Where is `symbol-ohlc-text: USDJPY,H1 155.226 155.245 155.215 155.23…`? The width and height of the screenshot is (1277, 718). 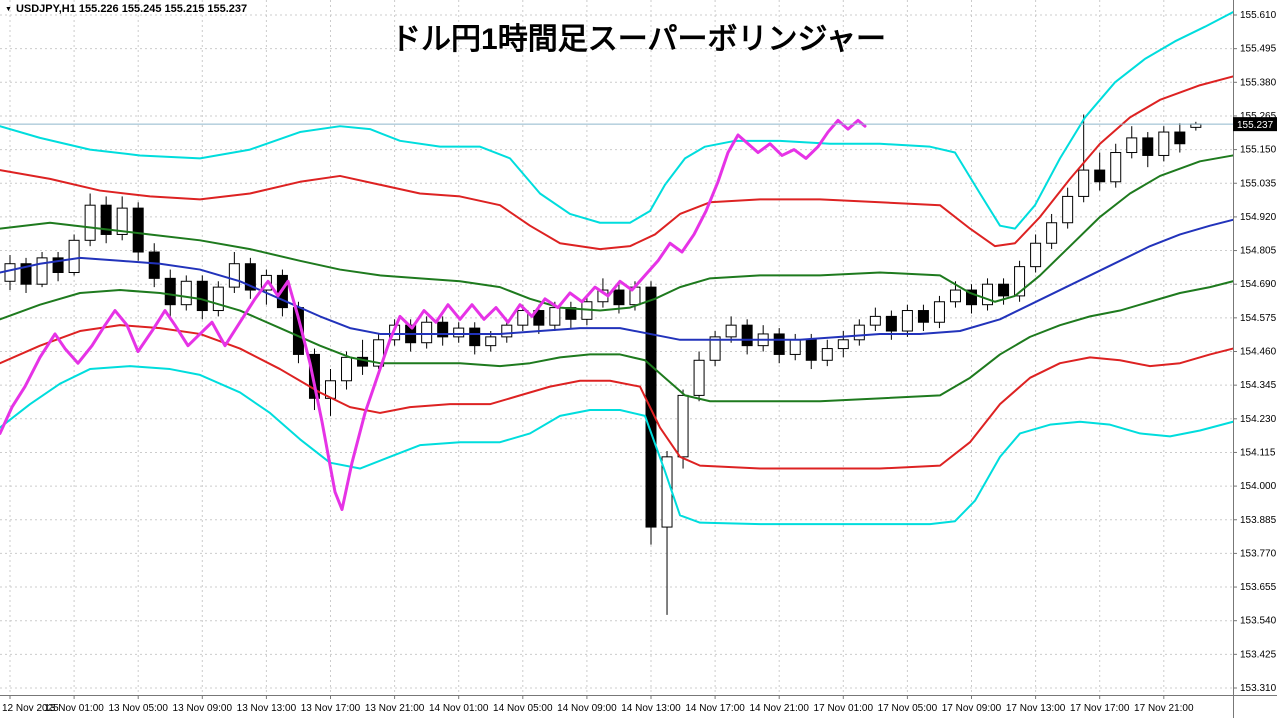
symbol-ohlc-text: USDJPY,H1 155.226 155.245 155.215 155.23… is located at coordinates (131, 9).